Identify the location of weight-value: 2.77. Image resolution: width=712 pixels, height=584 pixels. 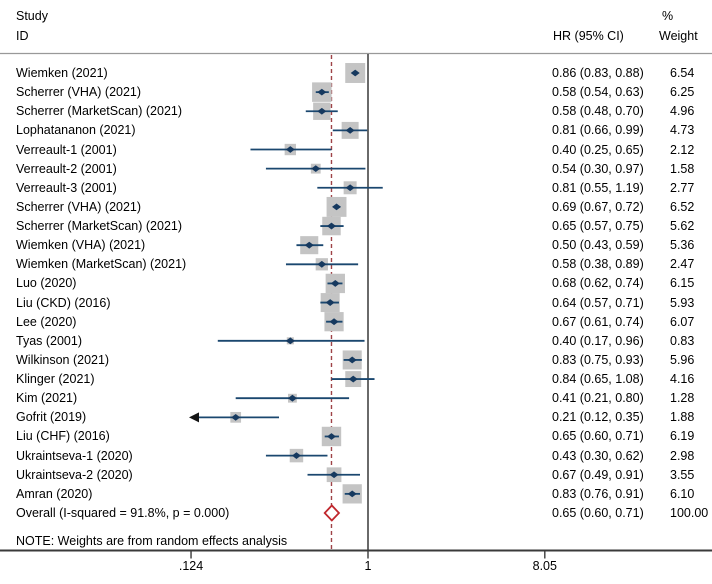
(682, 187).